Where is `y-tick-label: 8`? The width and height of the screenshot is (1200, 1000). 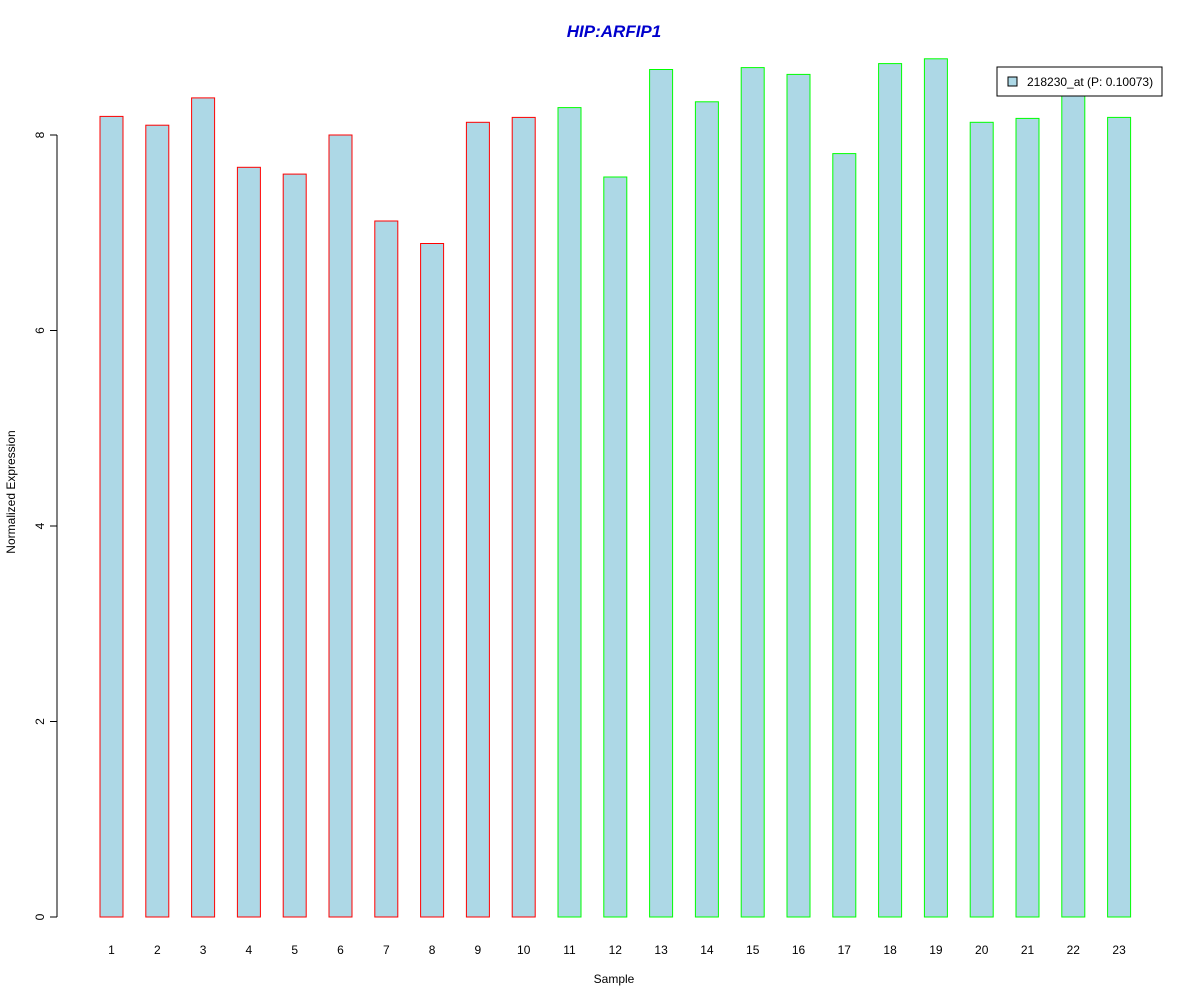 y-tick-label: 8 is located at coordinates (40, 134).